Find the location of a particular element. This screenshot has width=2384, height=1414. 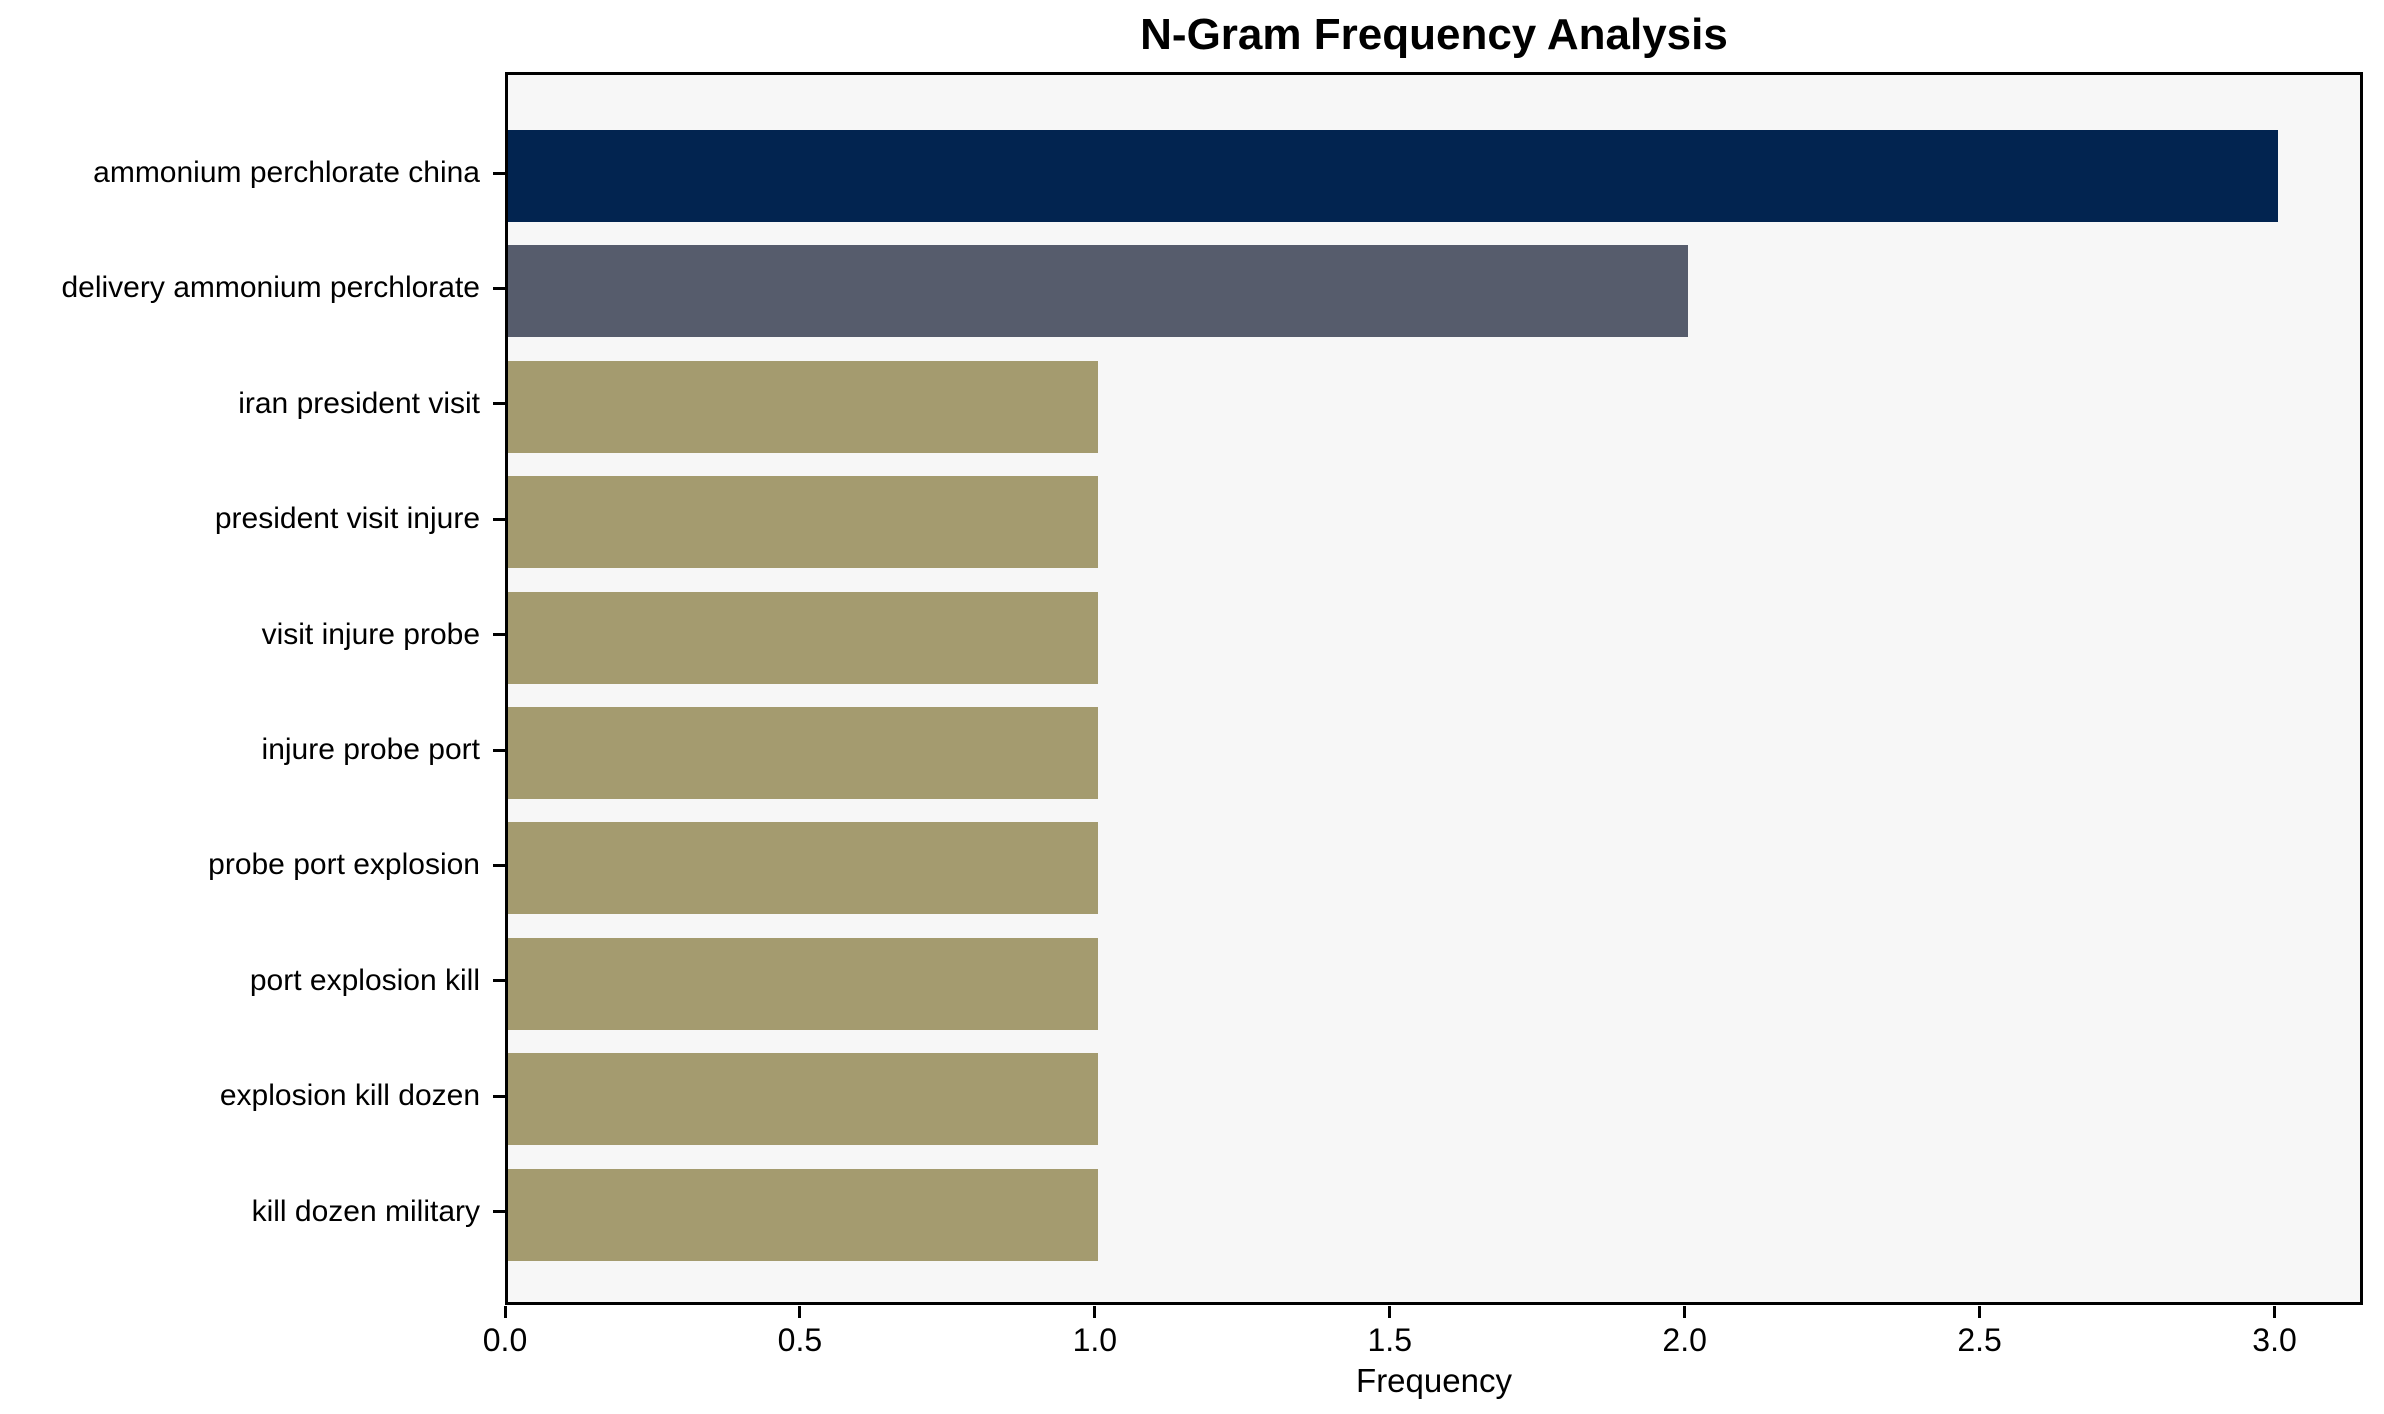

y-tick-label: injure probe port is located at coordinates (370, 749).